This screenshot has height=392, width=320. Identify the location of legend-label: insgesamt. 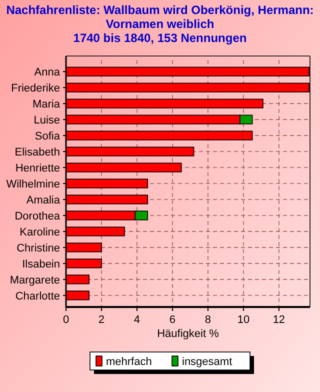
(207, 362).